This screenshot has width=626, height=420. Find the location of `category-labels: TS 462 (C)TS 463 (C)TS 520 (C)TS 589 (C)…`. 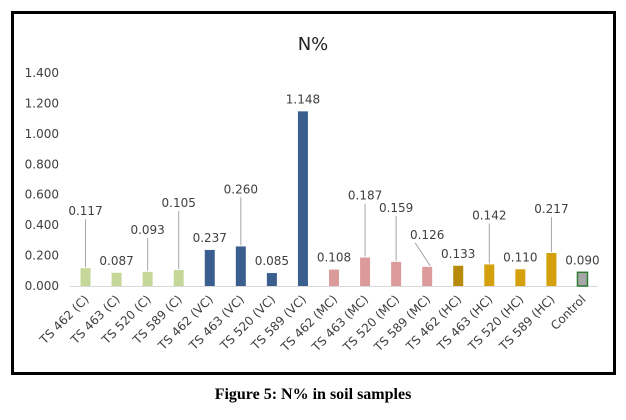

category-labels: TS 462 (C)TS 463 (C)TS 520 (C)TS 589 (C)… is located at coordinates (312, 323).